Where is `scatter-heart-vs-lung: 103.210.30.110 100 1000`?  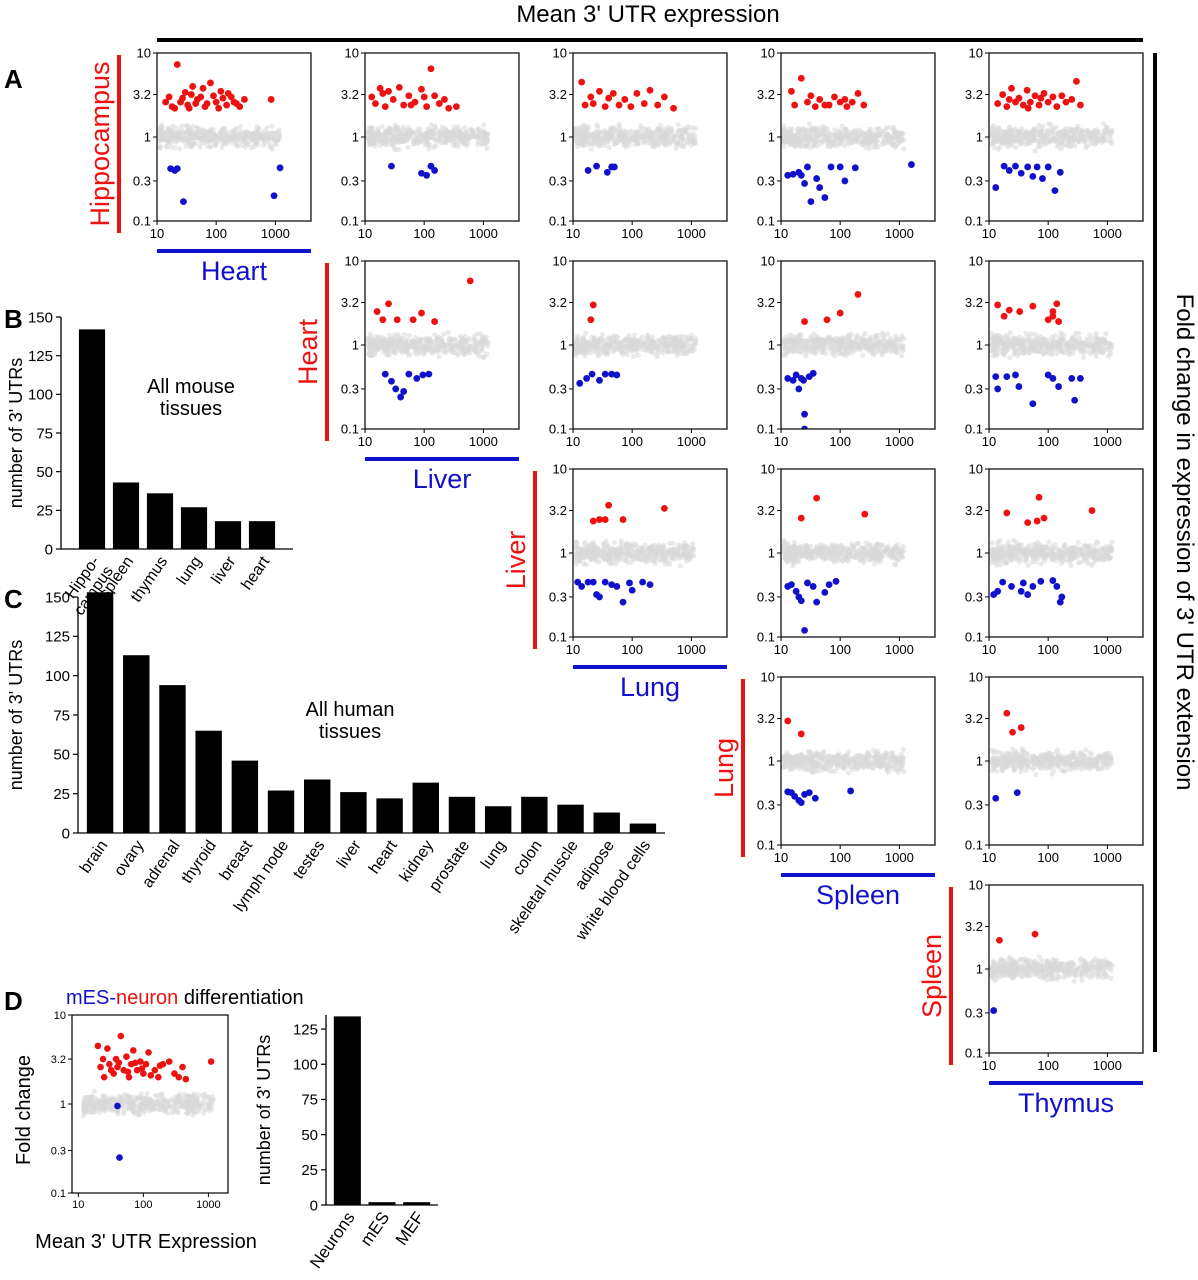
scatter-heart-vs-lung: 103.210.30.110 100 1000 is located at coordinates (638, 351).